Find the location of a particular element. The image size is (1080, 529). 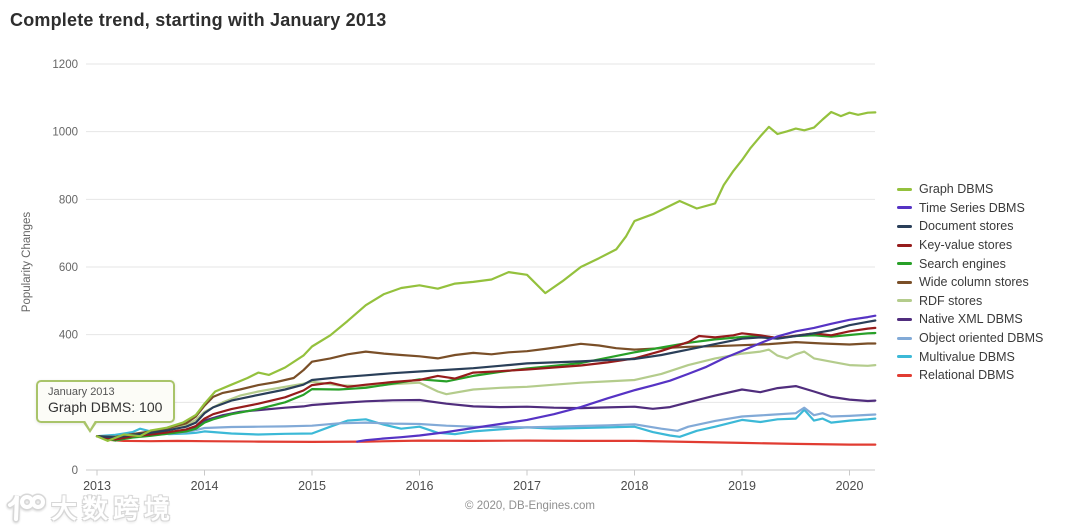

series-line-time-series-dbms is located at coordinates (616, 378).